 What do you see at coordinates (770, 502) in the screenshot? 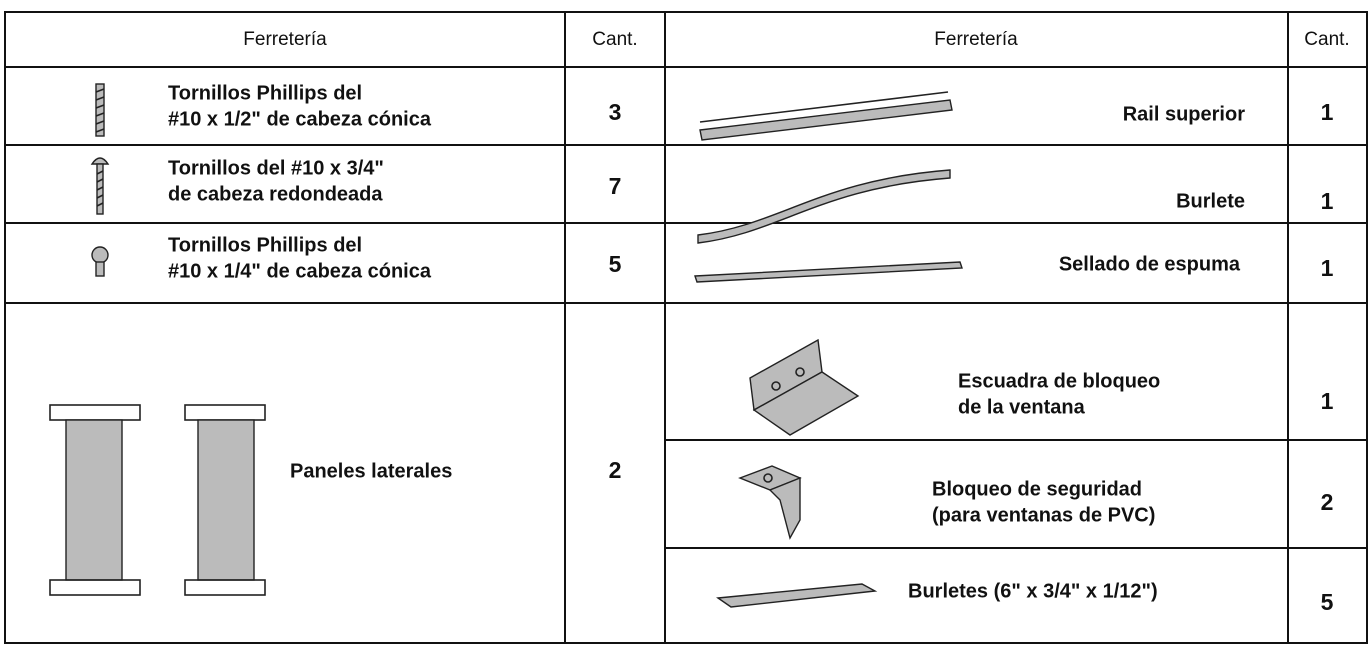
I see `safety-lock-icon` at bounding box center [770, 502].